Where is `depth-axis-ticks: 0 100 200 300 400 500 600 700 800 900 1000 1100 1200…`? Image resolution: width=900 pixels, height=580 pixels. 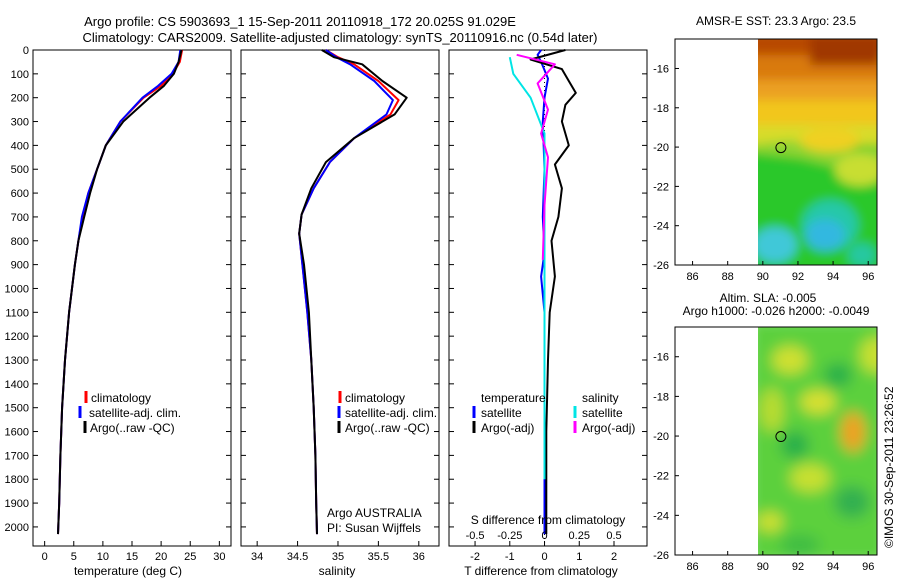
depth-axis-ticks: 0 100 200 300 400 500 600 700 800 900 1000 1100 1200… is located at coordinates (17, 289).